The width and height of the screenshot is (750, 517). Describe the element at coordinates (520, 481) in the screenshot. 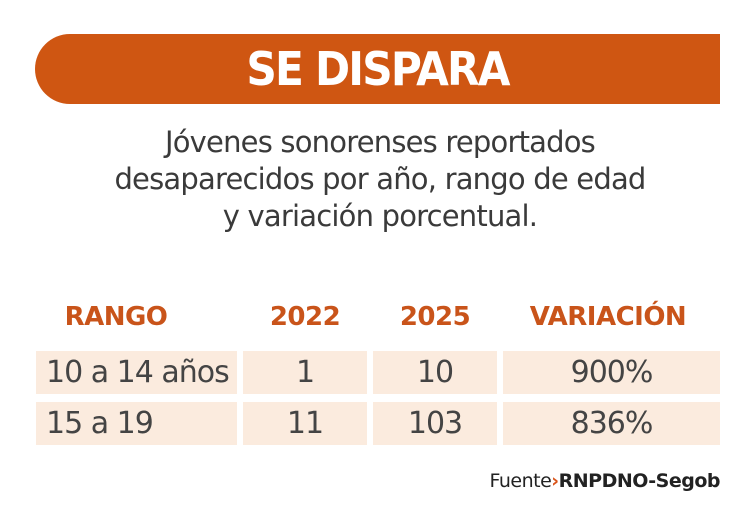

I see `source-label: Fuente` at that location.